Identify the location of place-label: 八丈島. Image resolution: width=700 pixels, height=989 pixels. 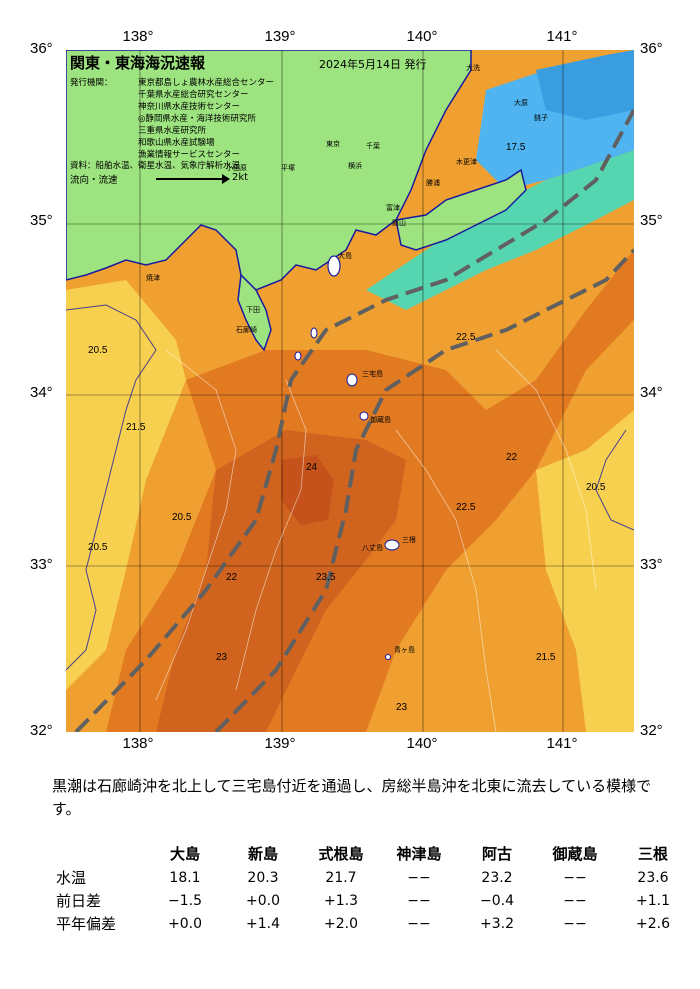
(372, 547).